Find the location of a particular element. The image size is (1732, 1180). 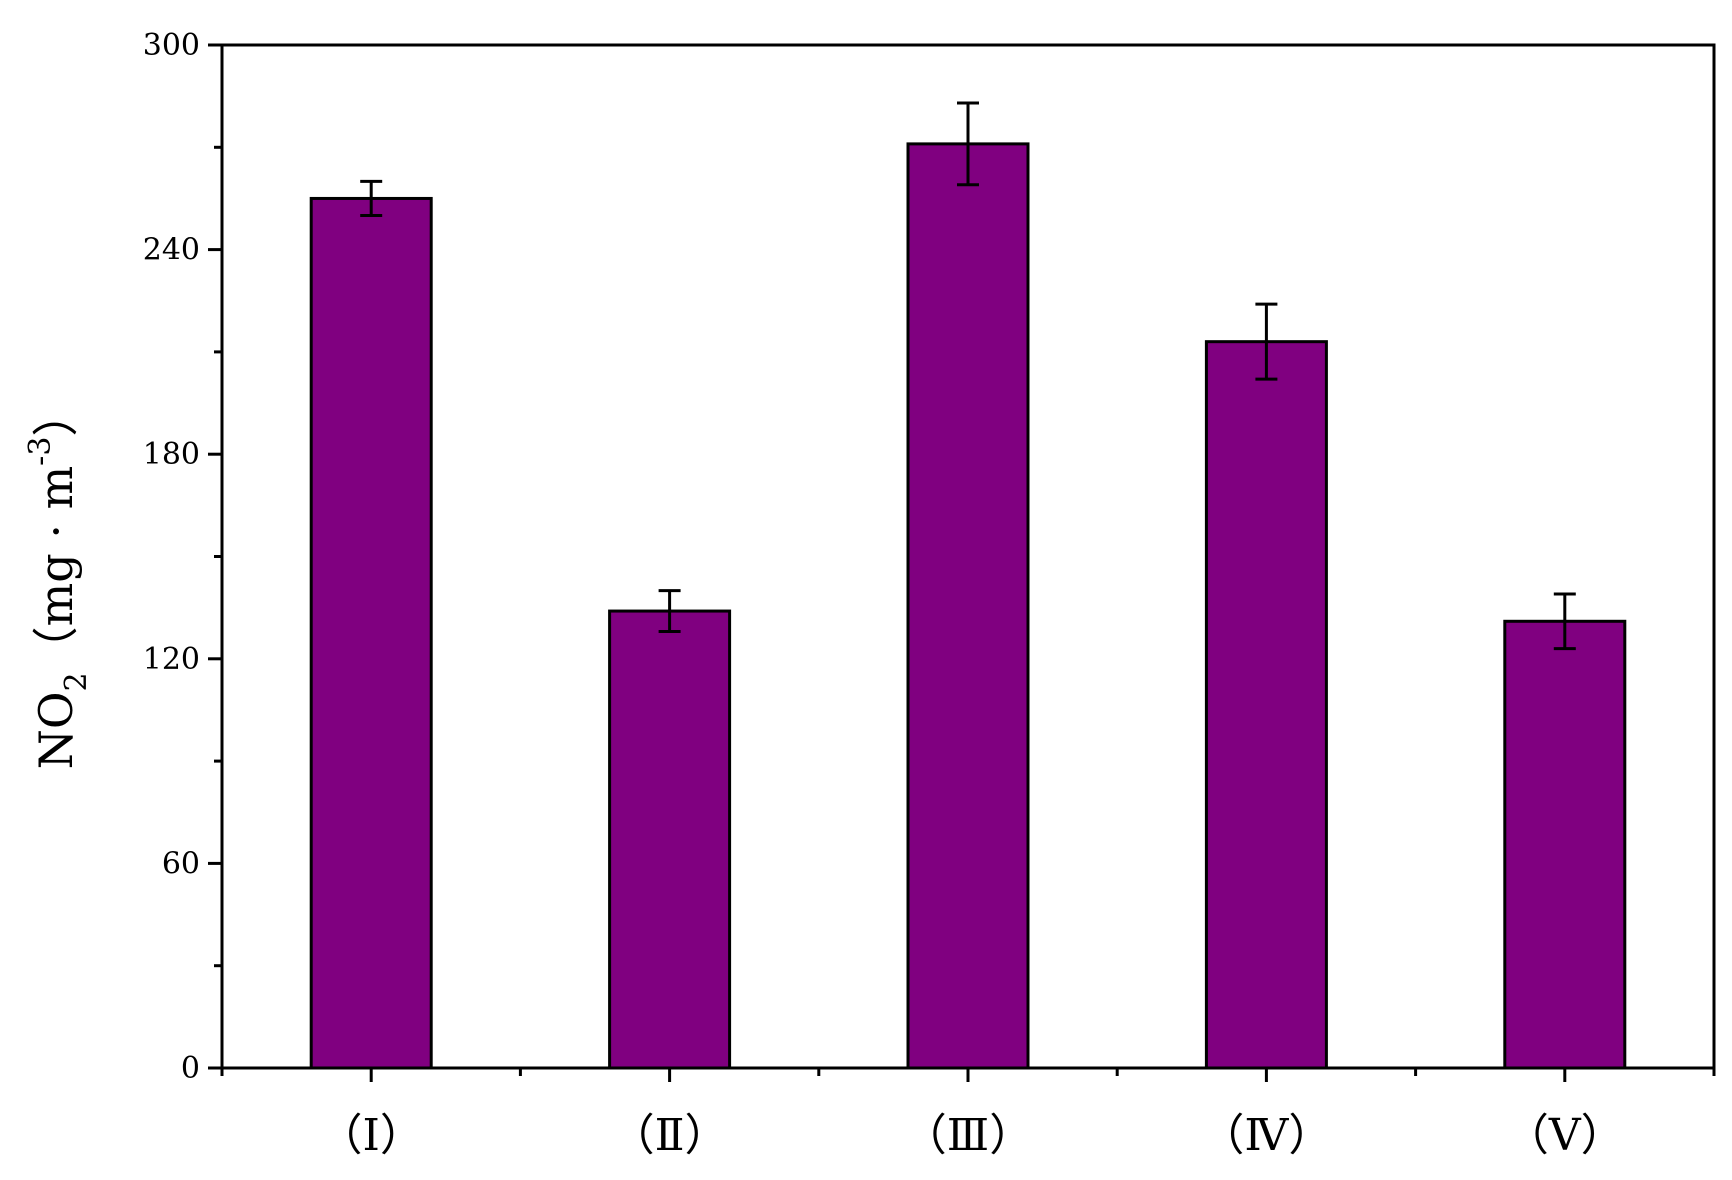

y-axis-title-species: NO is located at coordinates (56, 730).